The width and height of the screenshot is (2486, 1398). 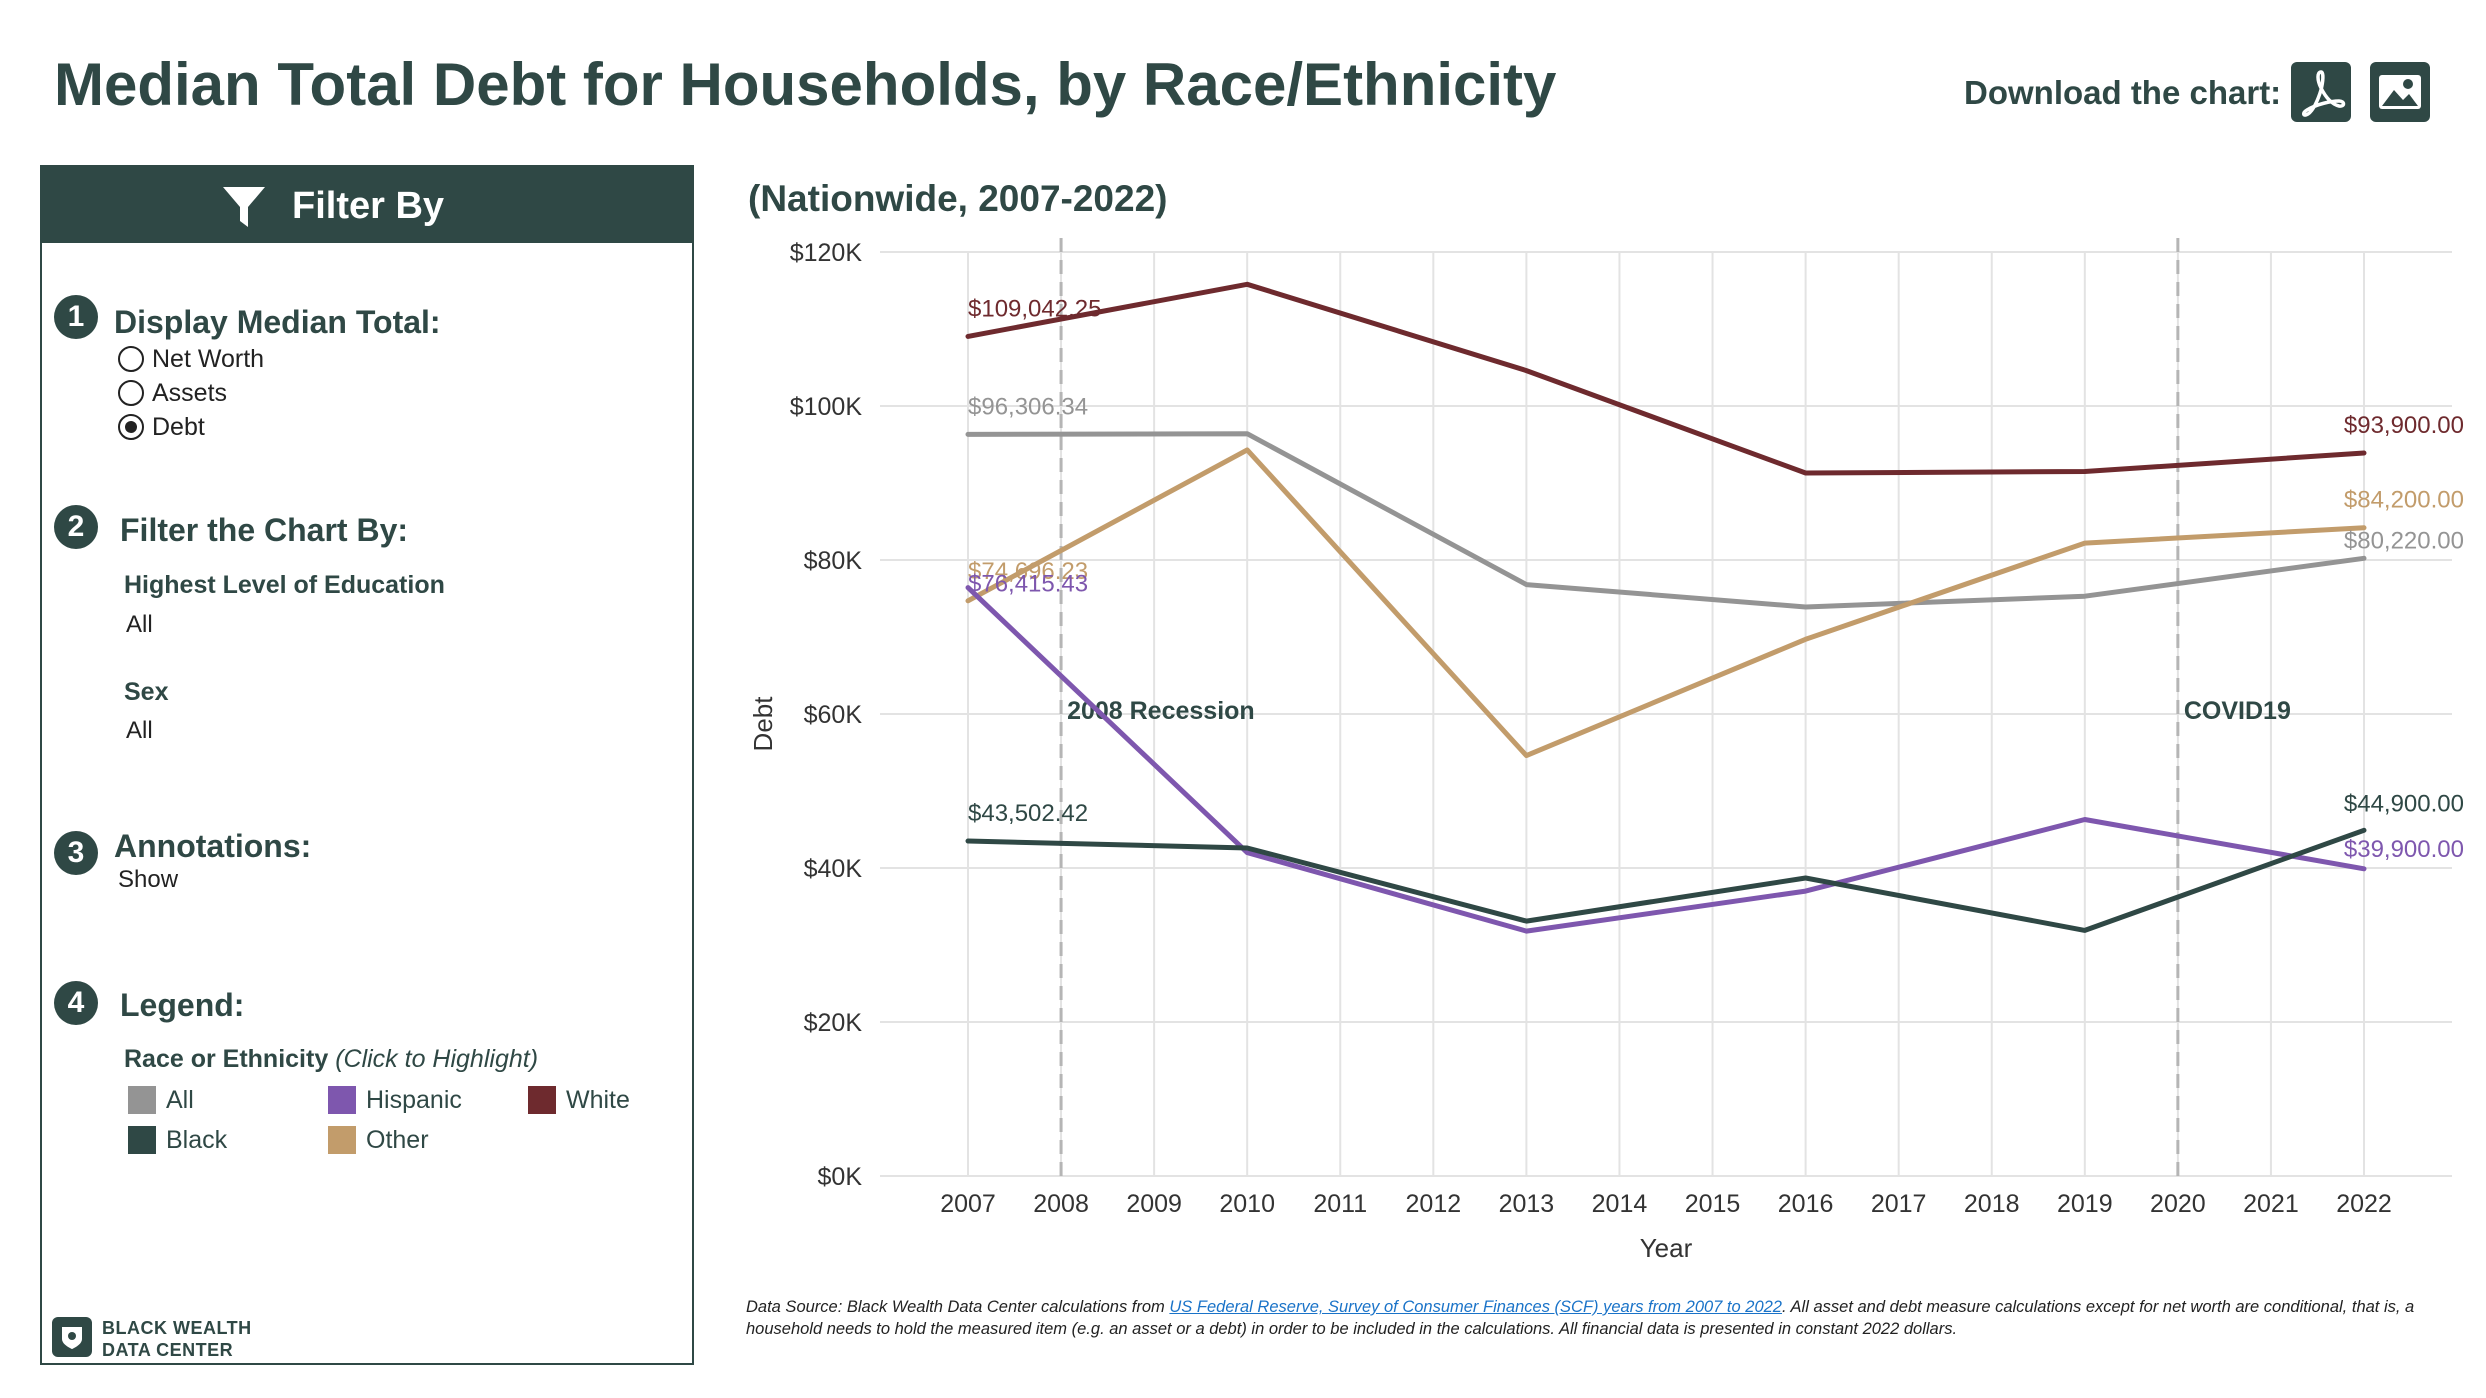 What do you see at coordinates (148, 879) in the screenshot?
I see `annotations-select: Show` at bounding box center [148, 879].